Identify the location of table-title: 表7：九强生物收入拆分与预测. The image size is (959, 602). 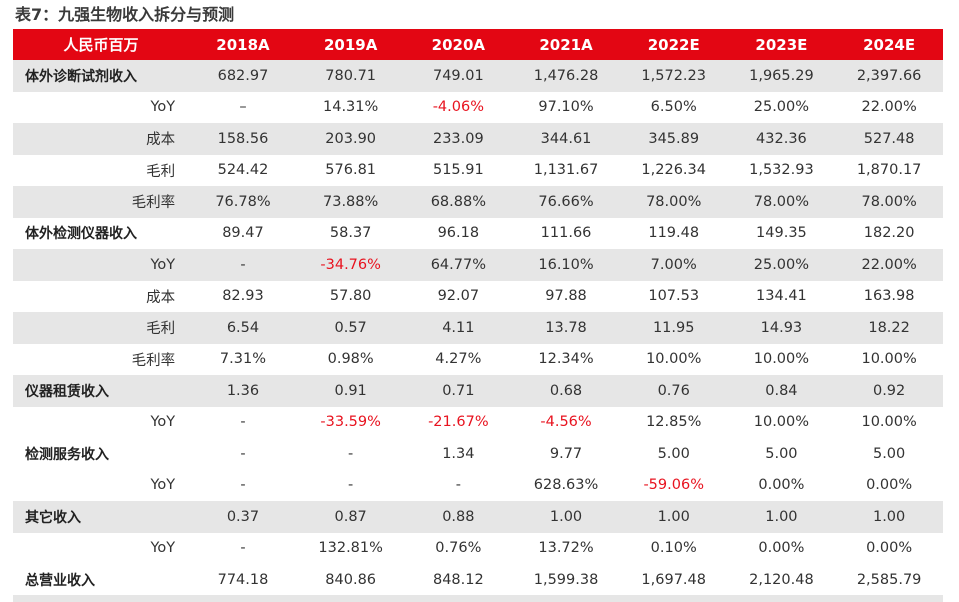
(124, 15).